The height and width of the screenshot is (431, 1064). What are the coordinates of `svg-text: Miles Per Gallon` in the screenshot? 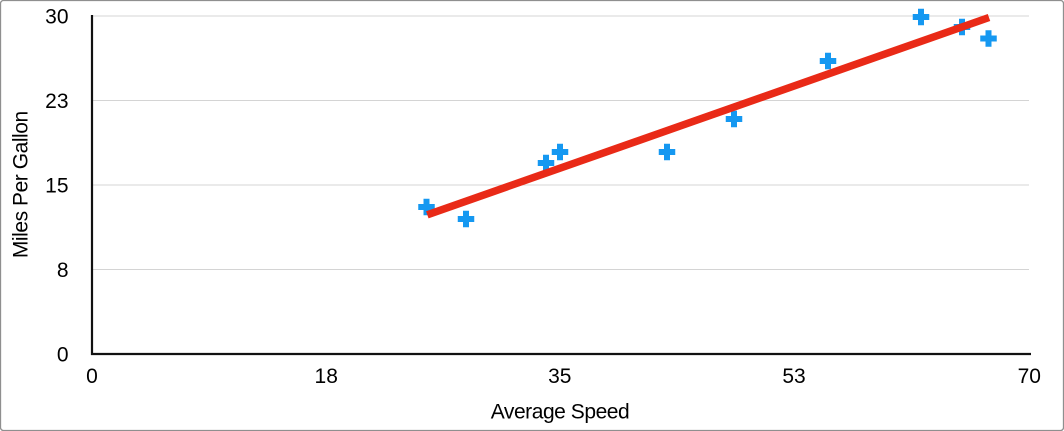 It's located at (21, 184).